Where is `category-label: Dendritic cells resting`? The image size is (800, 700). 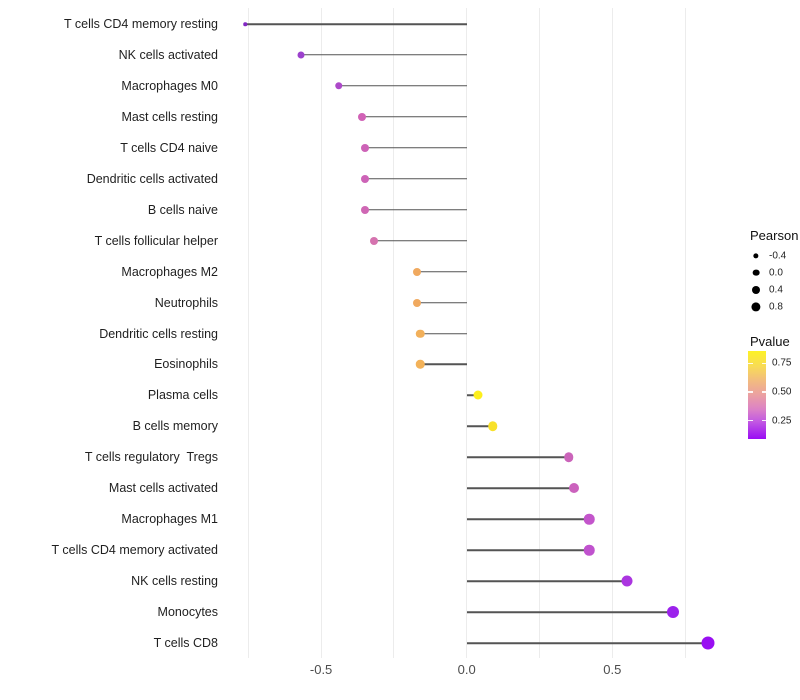 category-label: Dendritic cells resting is located at coordinates (158, 333).